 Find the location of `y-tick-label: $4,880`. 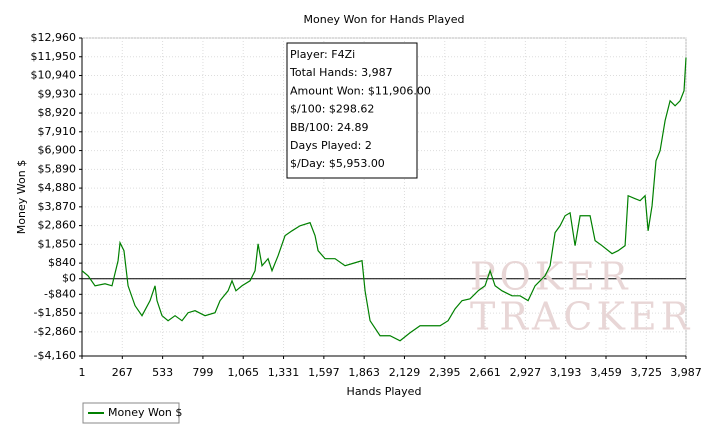

y-tick-label: $4,880 is located at coordinates (57, 187).